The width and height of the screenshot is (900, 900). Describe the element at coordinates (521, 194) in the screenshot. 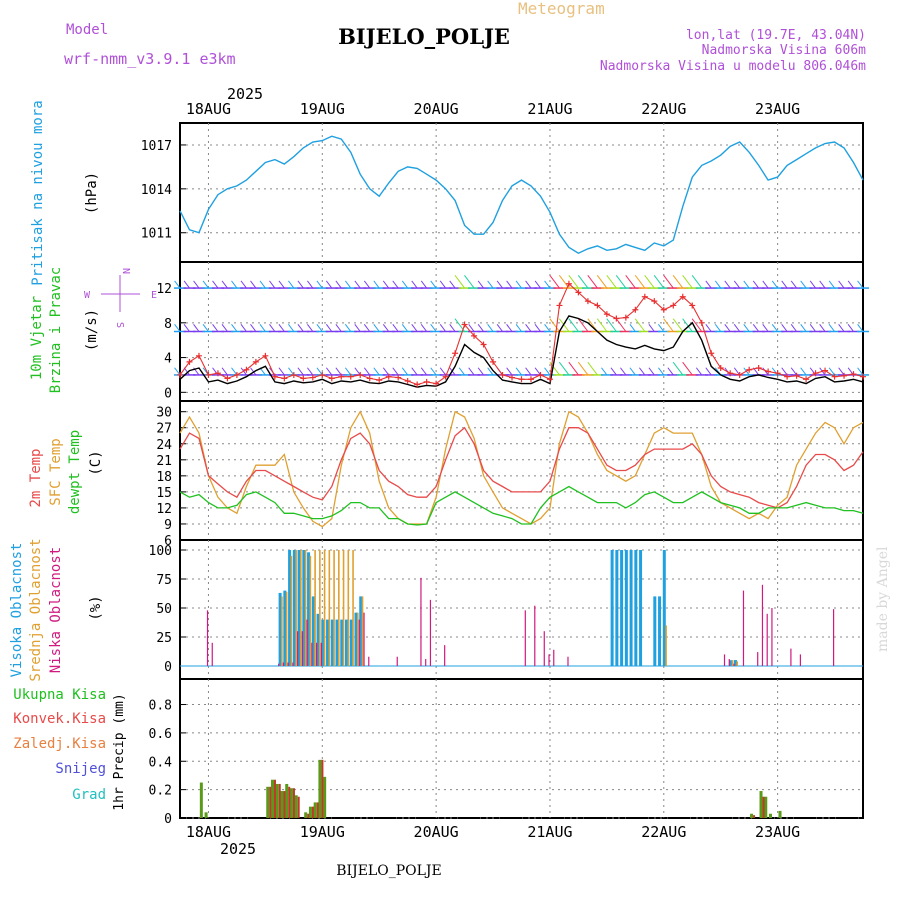

I see `pressure-line` at that location.